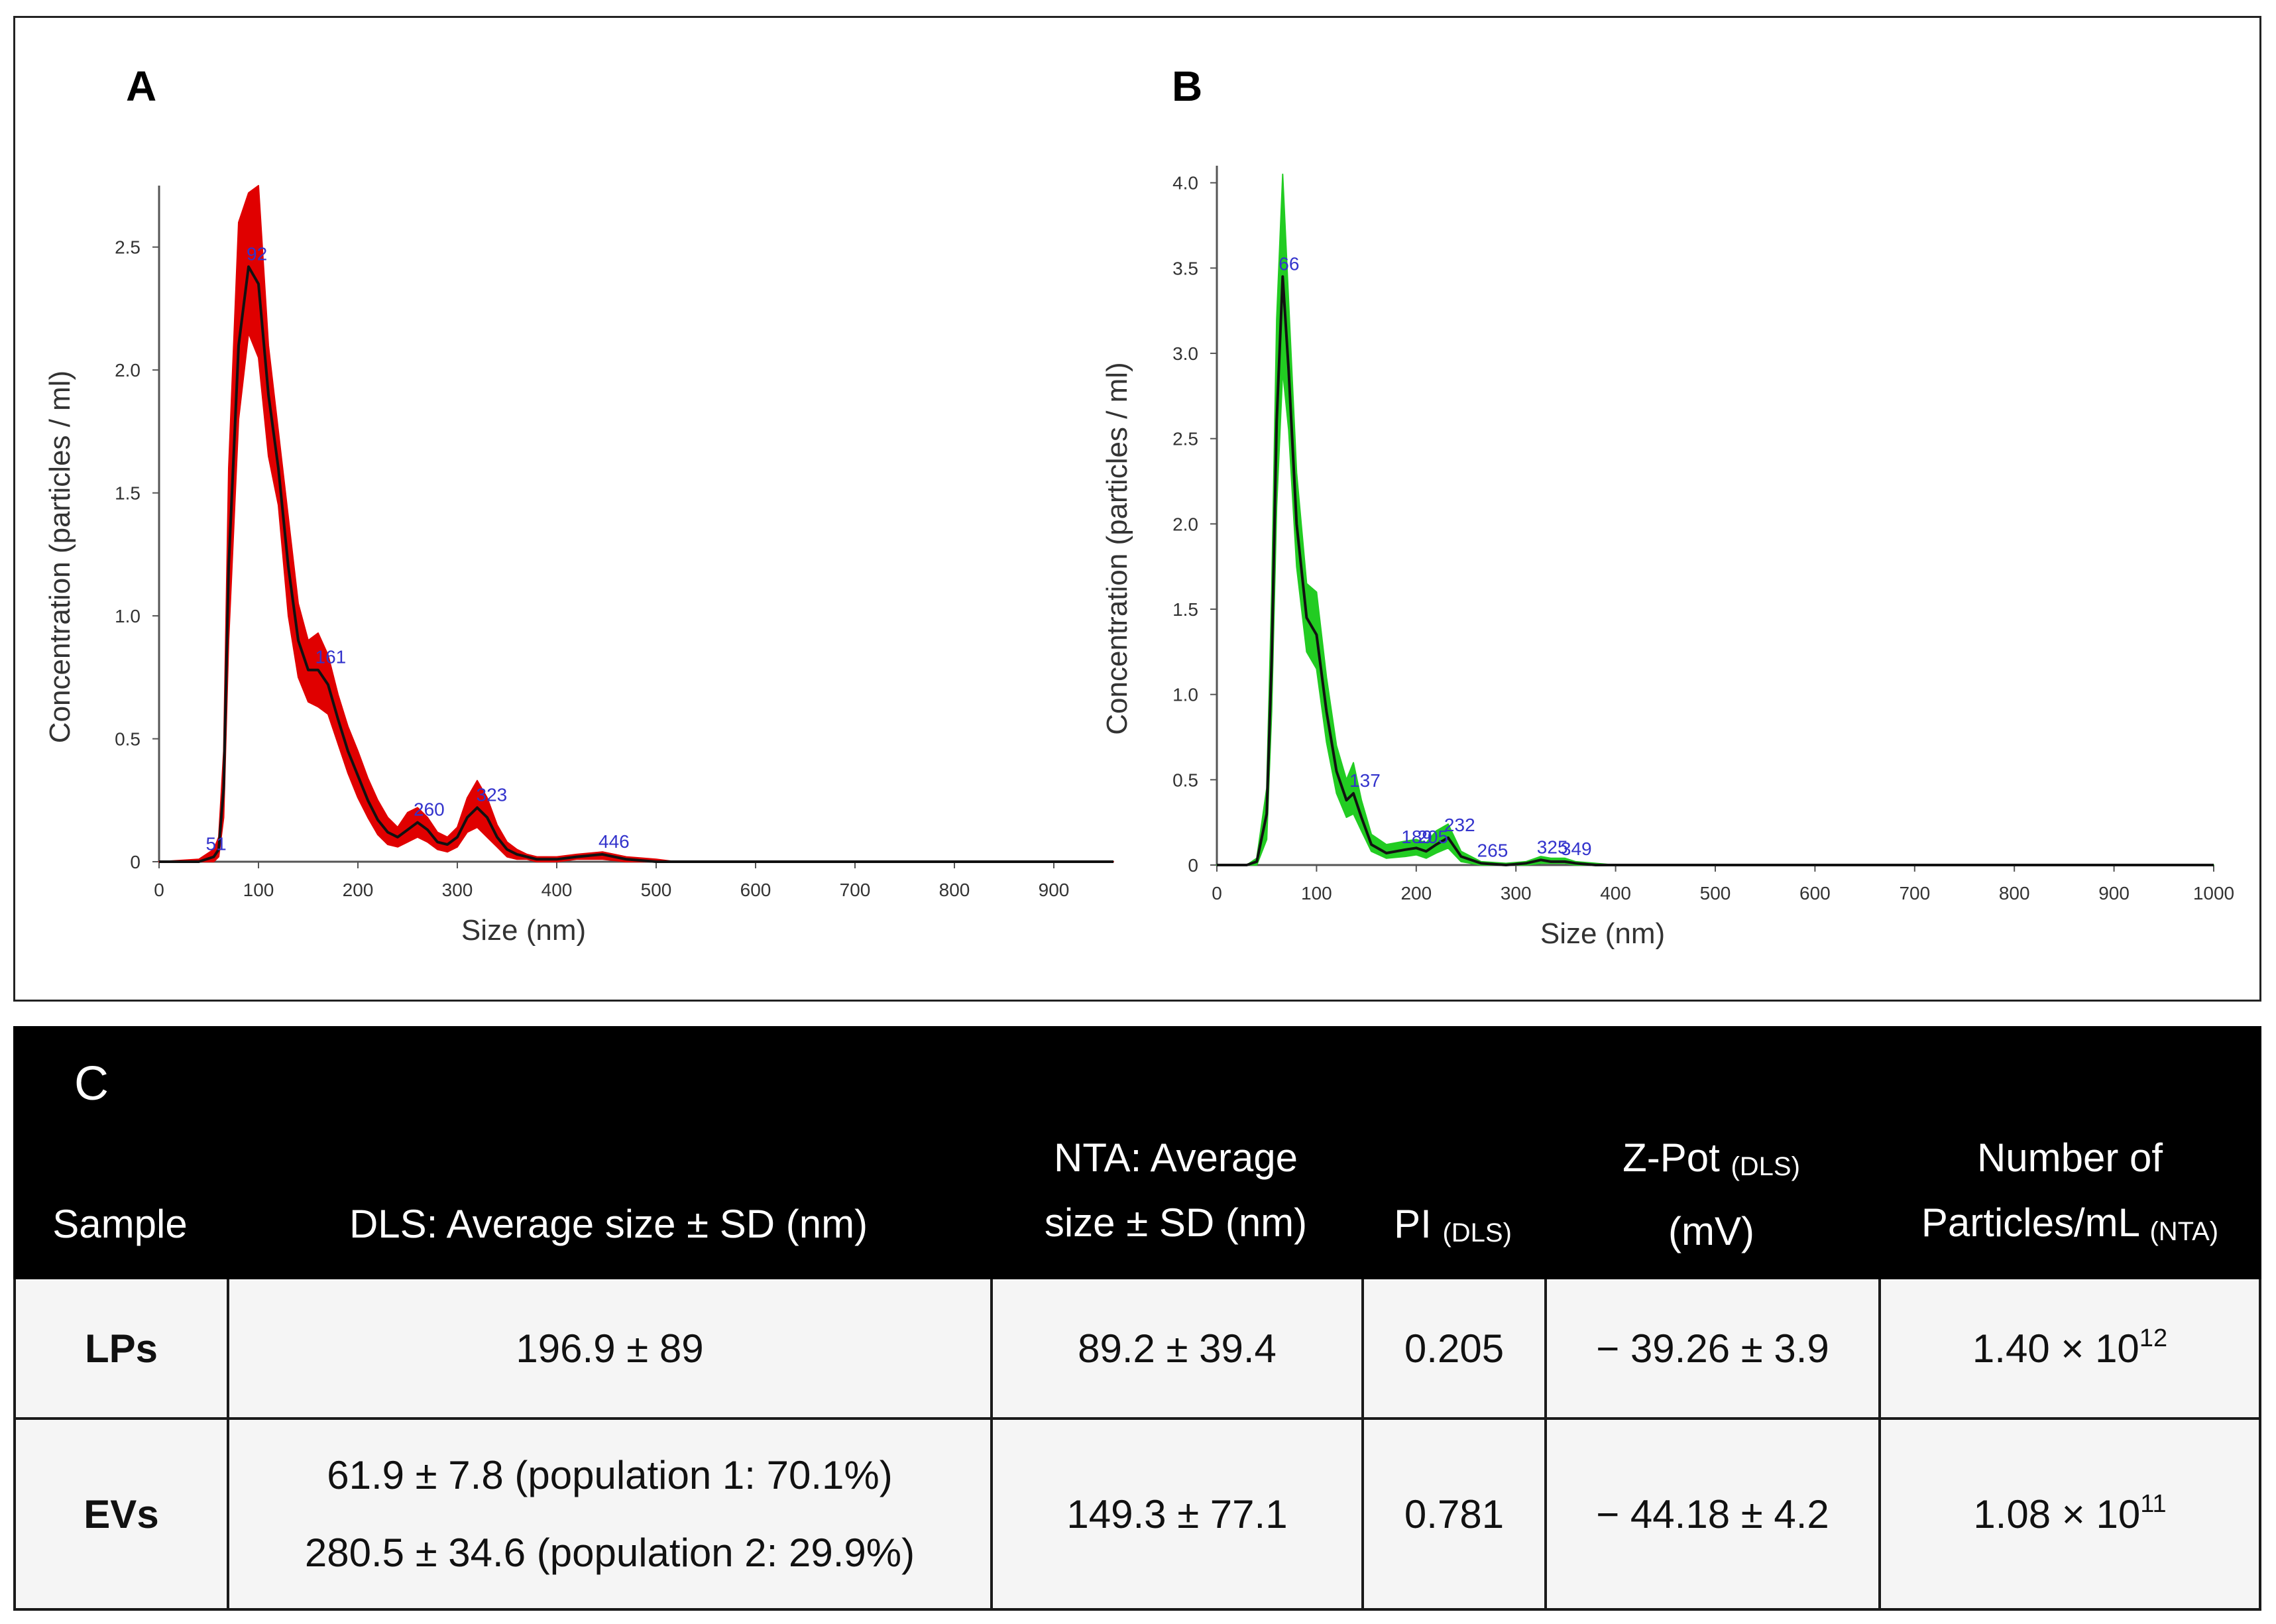  I want to click on cell-particles-exp: 11, so click(2153, 1503).